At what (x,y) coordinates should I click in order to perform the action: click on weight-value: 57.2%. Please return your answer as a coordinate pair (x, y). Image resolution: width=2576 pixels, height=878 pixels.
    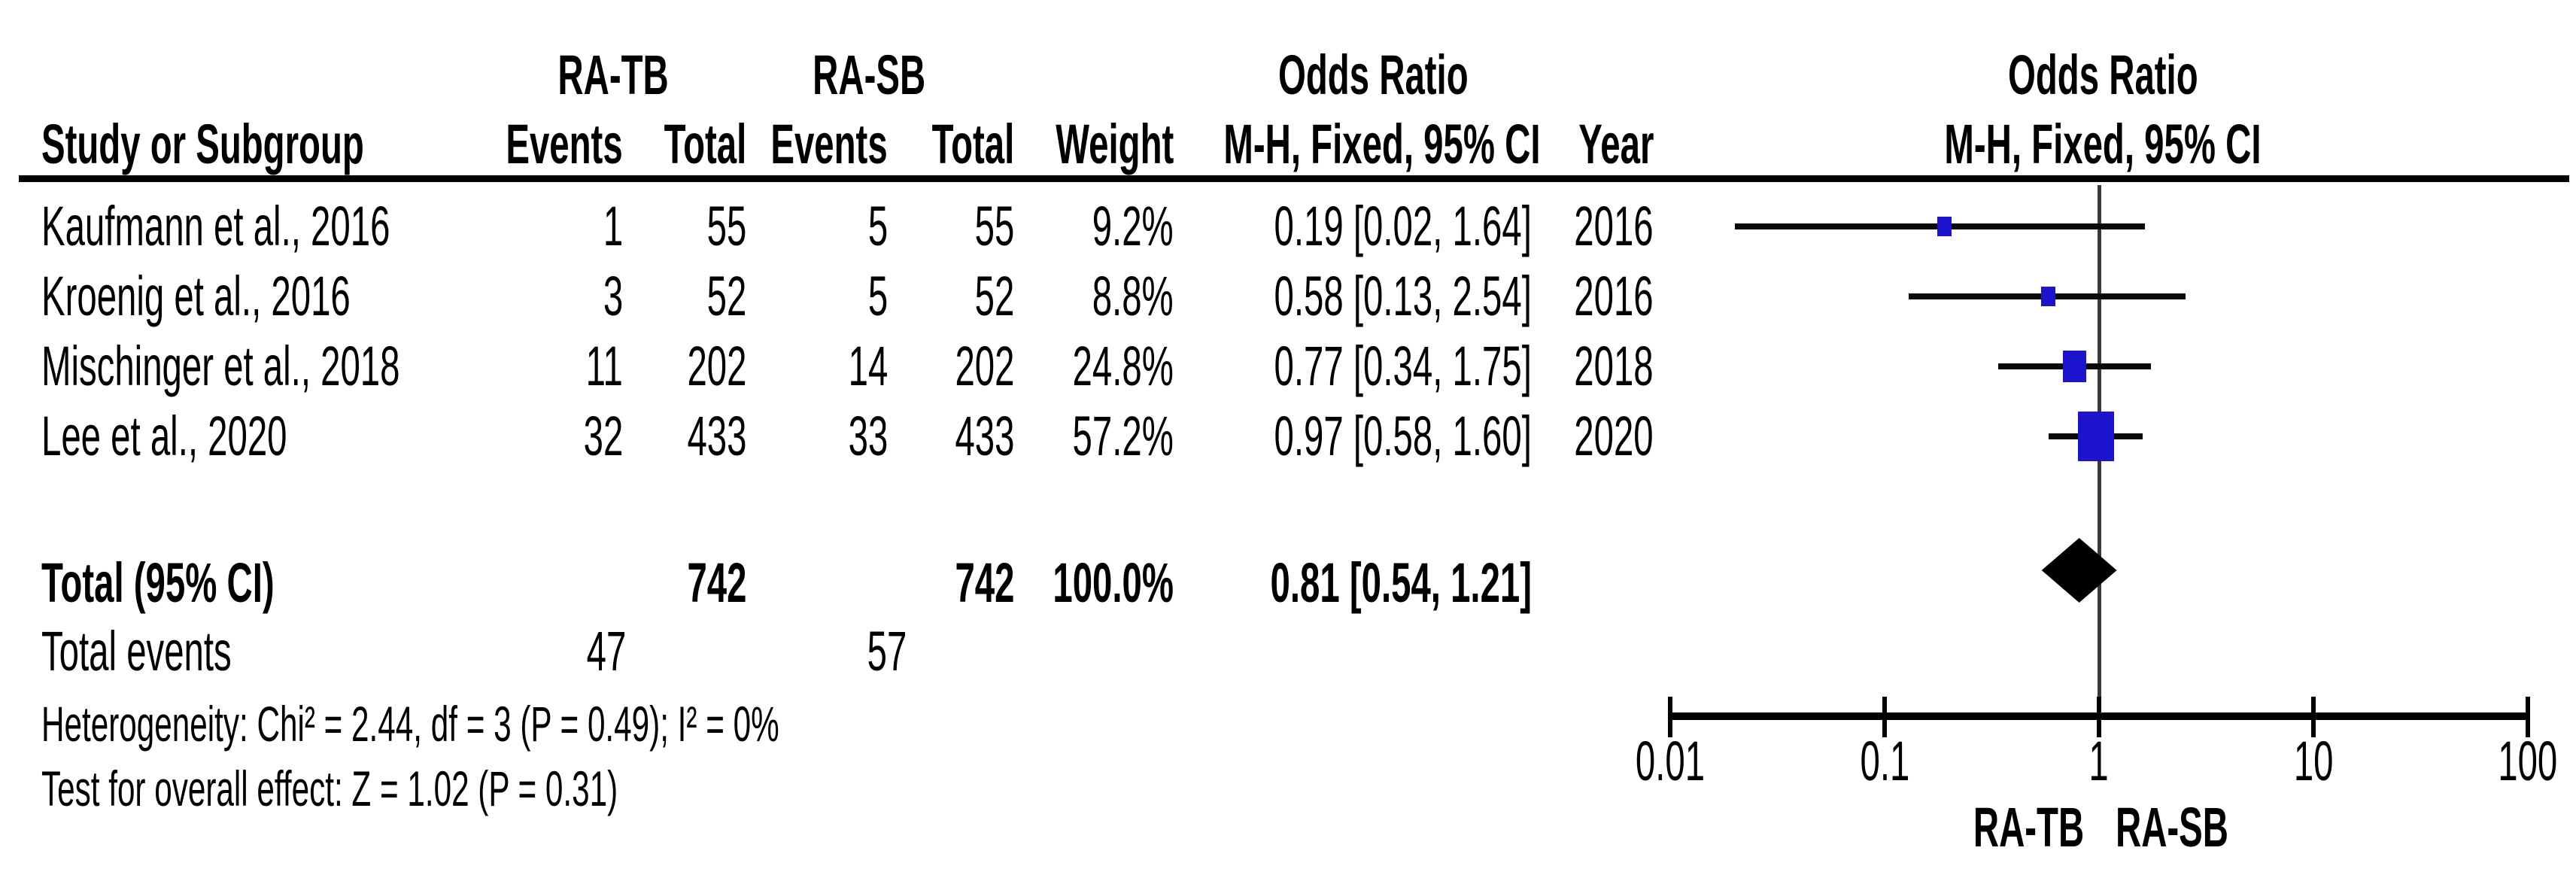
    Looking at the image, I should click on (1123, 436).